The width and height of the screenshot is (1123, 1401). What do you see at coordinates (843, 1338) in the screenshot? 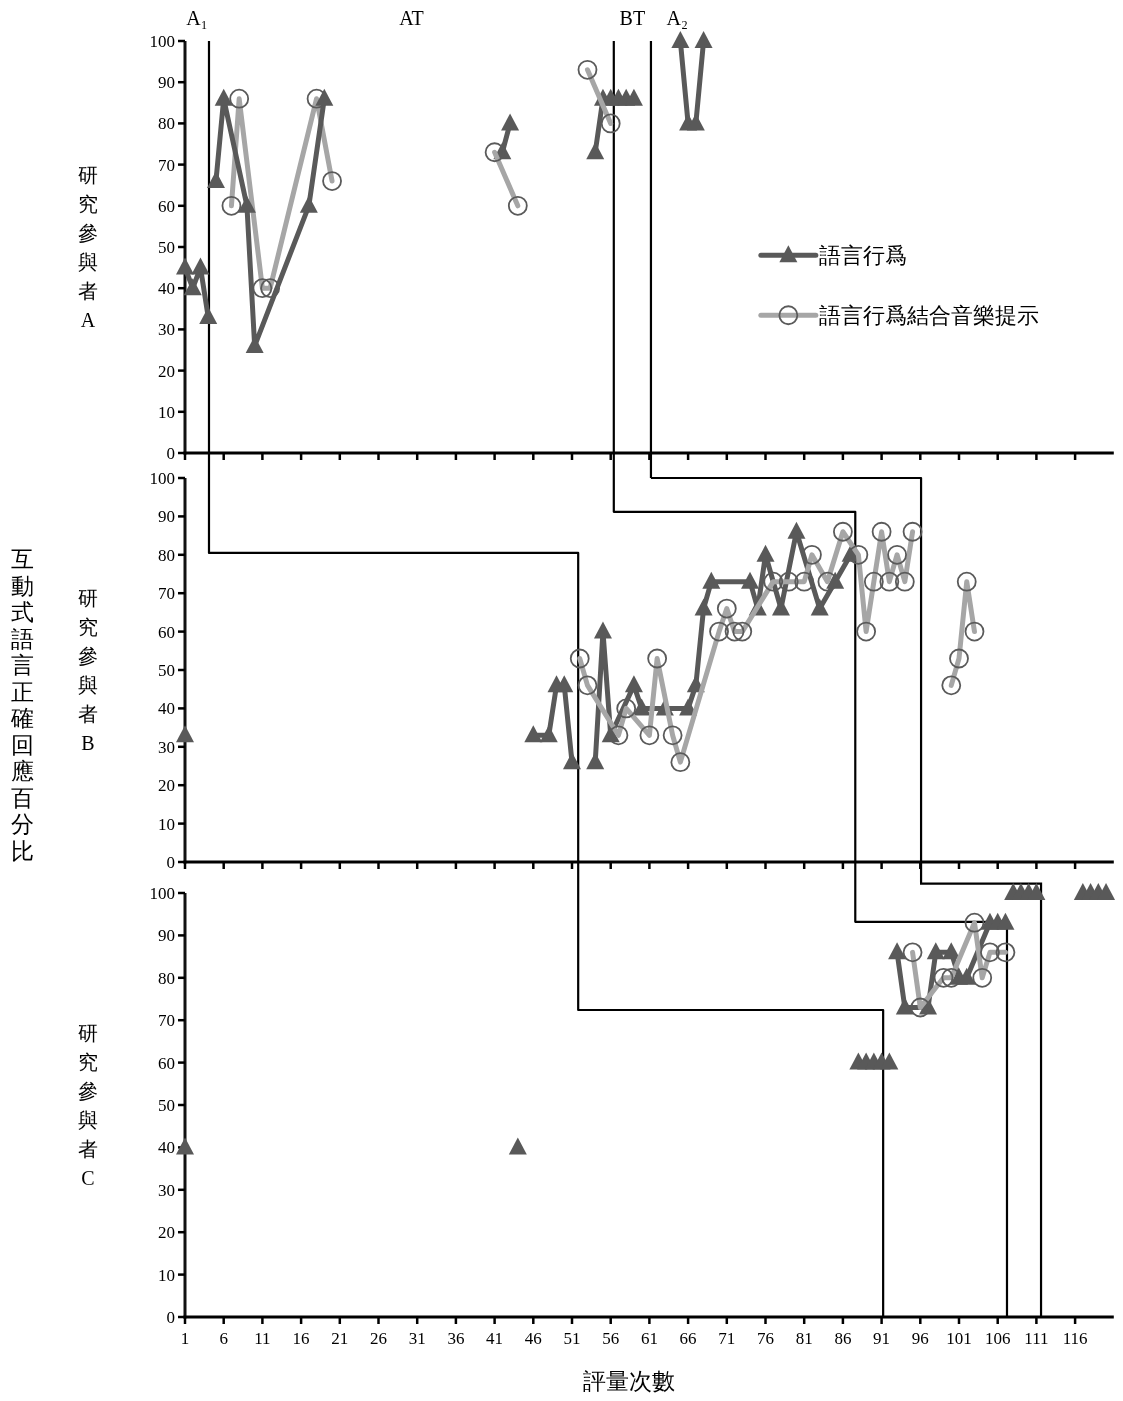
I see `x-tick-label: 86` at bounding box center [843, 1338].